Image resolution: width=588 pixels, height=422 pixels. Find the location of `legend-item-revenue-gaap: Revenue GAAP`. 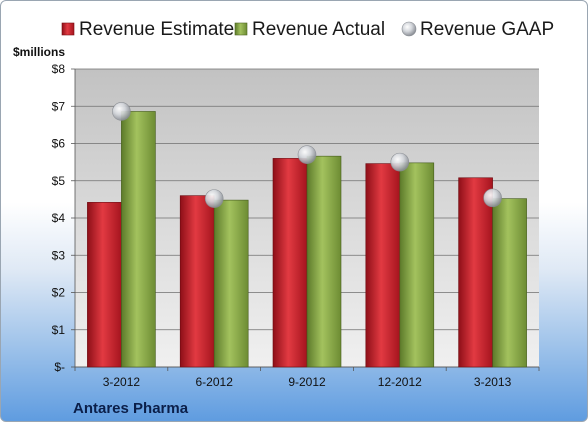

legend-item-revenue-gaap: Revenue GAAP is located at coordinates (477, 29).